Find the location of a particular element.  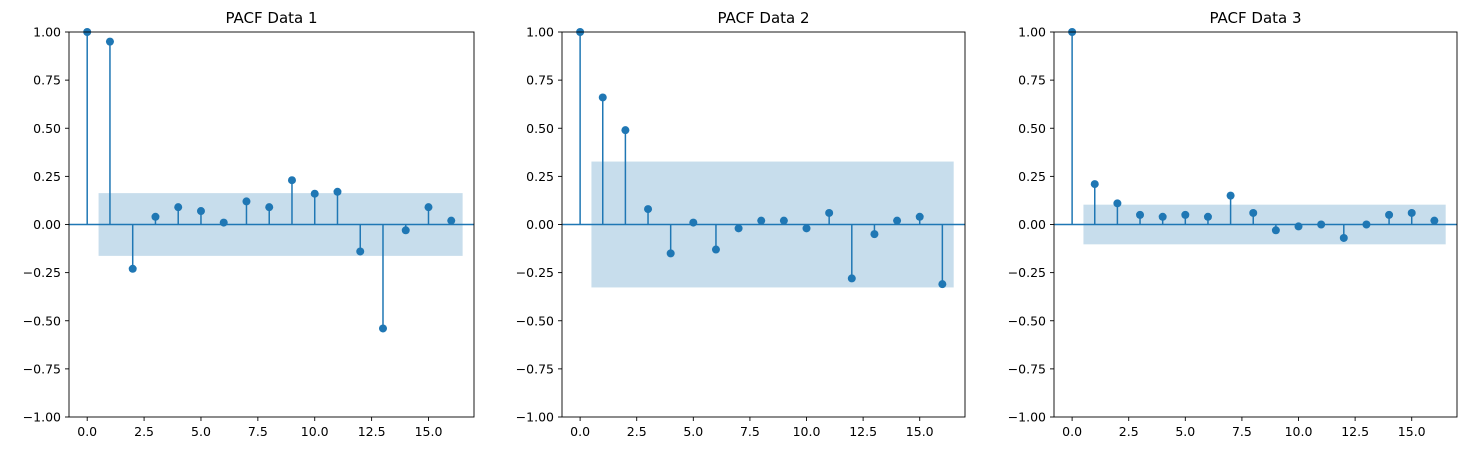

plot-title: PACF Data 2 is located at coordinates (763, 18).